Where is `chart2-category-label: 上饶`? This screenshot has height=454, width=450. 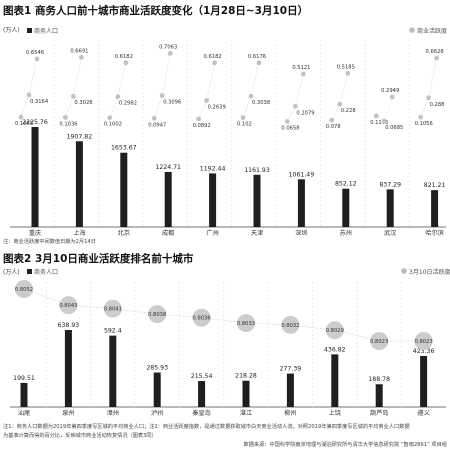 chart2-category-label: 上饶 is located at coordinates (335, 413).